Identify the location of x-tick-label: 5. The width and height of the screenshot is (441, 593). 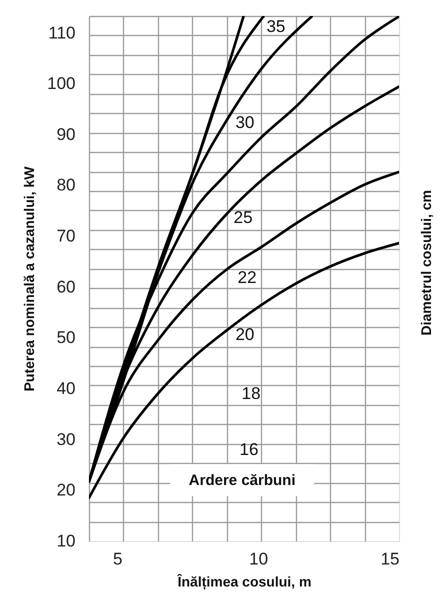
(117, 559).